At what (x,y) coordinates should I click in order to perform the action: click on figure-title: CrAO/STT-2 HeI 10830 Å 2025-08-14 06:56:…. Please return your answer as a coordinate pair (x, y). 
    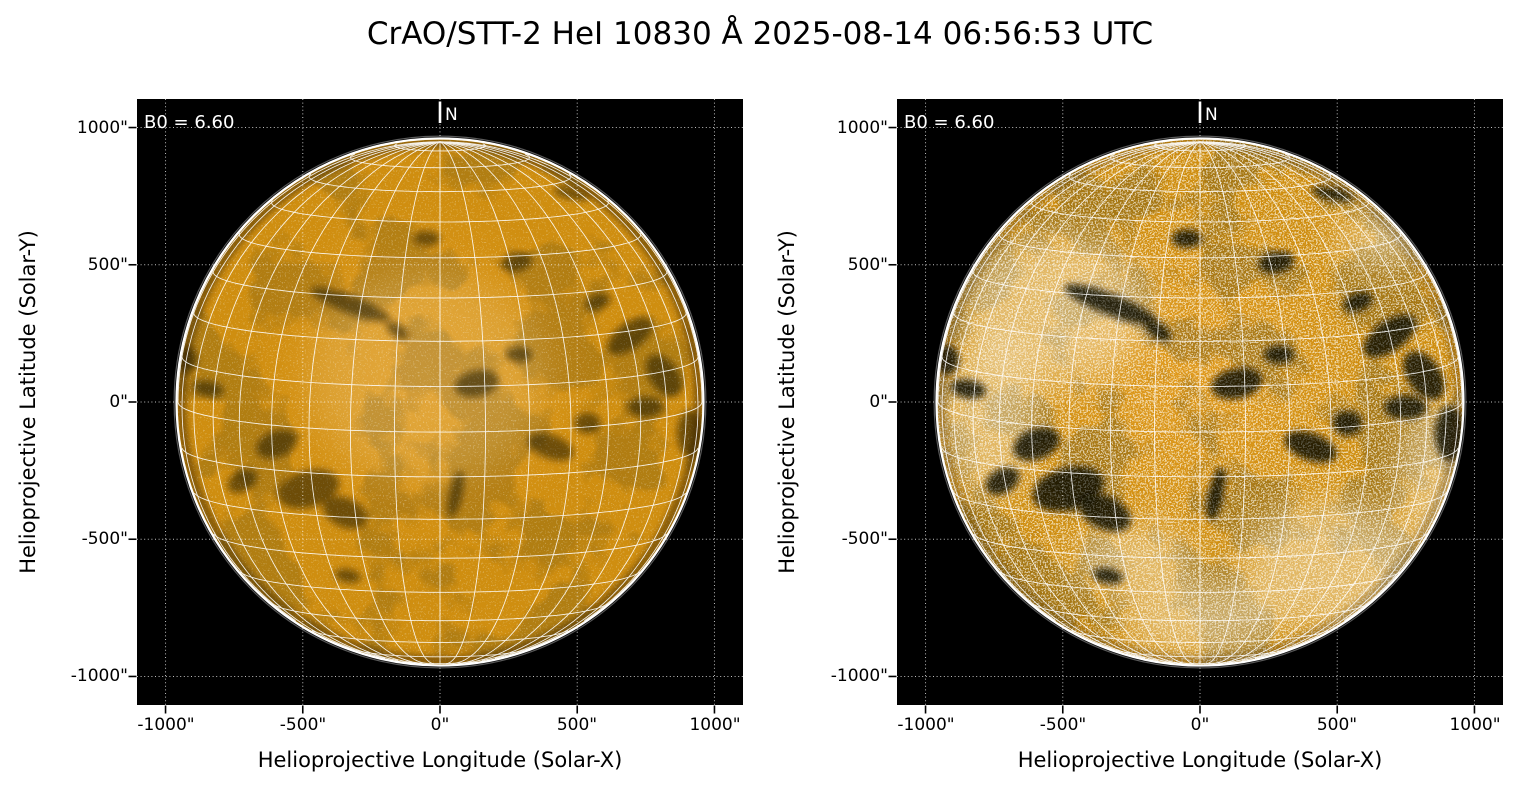
    Looking at the image, I should click on (760, 34).